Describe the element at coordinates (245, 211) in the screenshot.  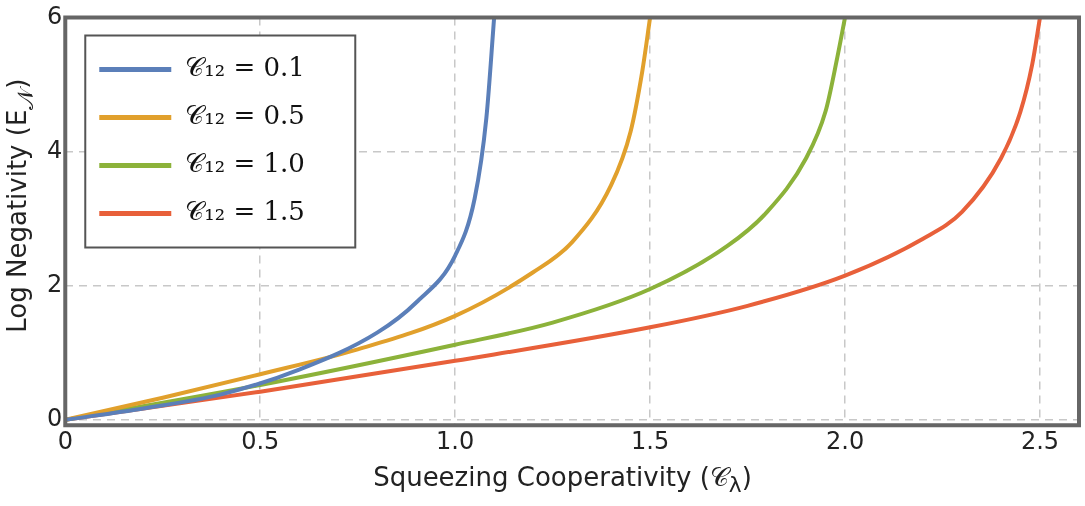
I see `legend-label: 𝒞₁₂ = 1.5` at that location.